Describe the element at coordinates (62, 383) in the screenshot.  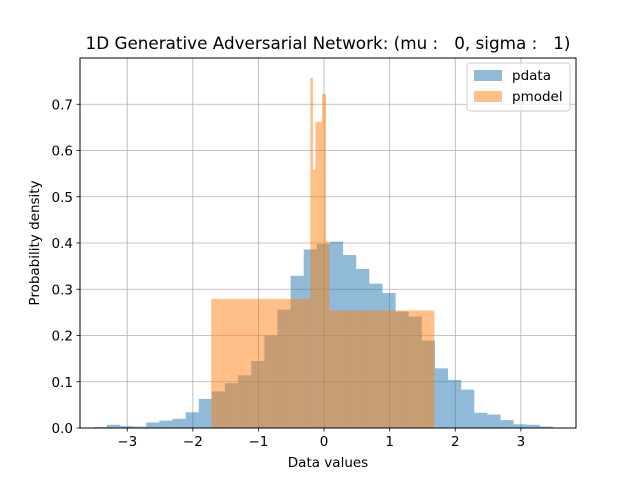
I see `y-tick-label: 0.1` at that location.